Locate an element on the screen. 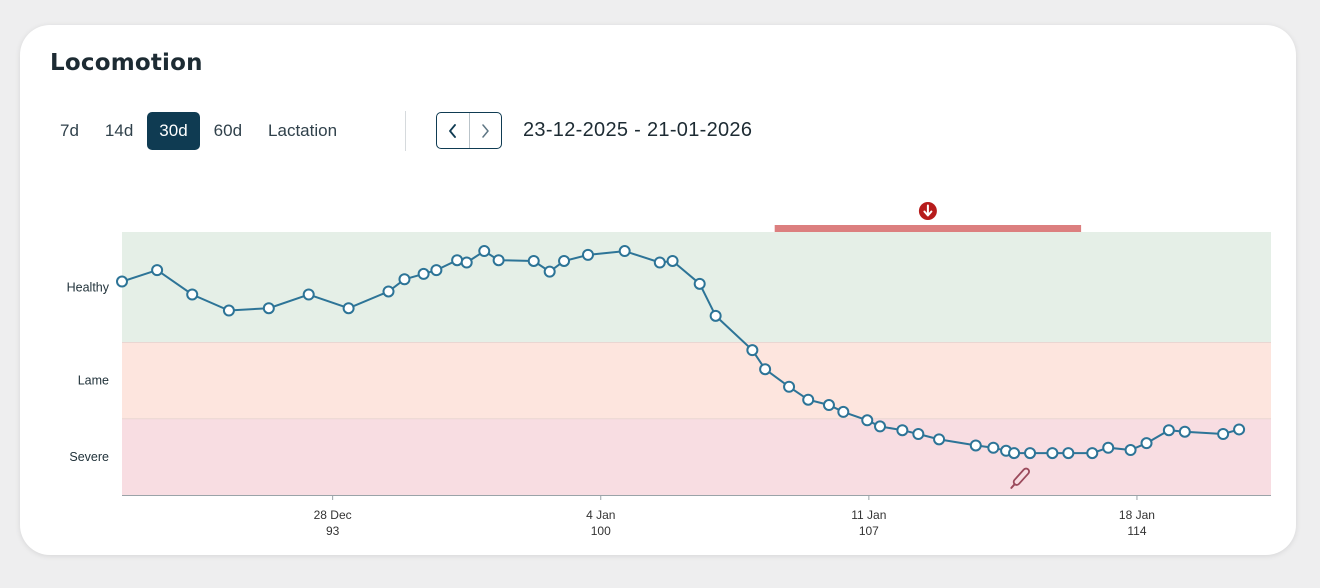 The image size is (1320, 588). zone-label: Lame is located at coordinates (93, 381).